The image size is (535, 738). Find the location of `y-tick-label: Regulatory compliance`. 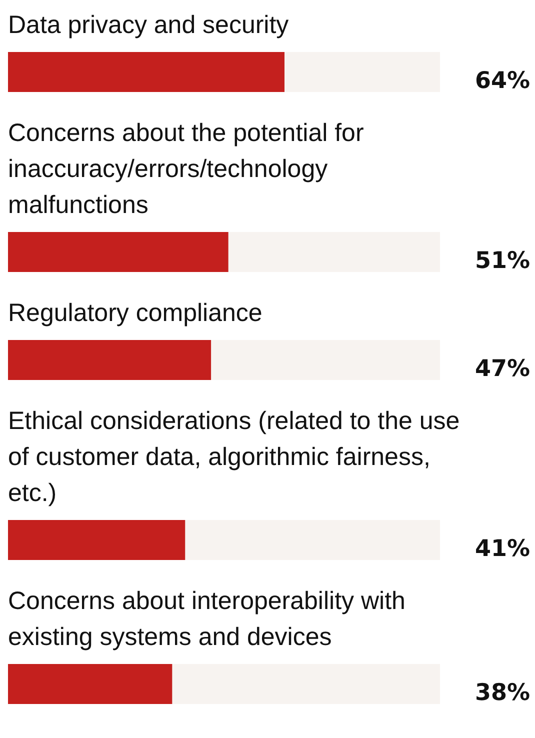

y-tick-label: Regulatory compliance is located at coordinates (135, 313).